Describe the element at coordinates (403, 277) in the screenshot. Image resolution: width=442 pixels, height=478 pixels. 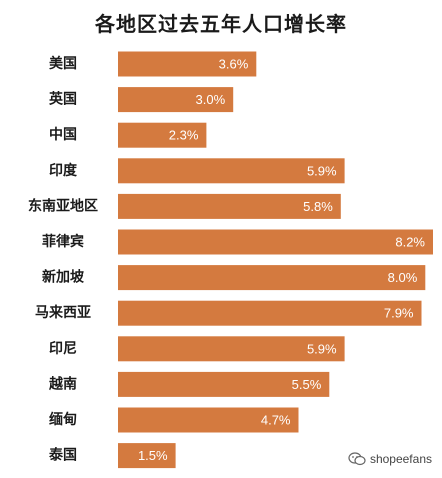
I see `value-label-7: 8.0%` at that location.